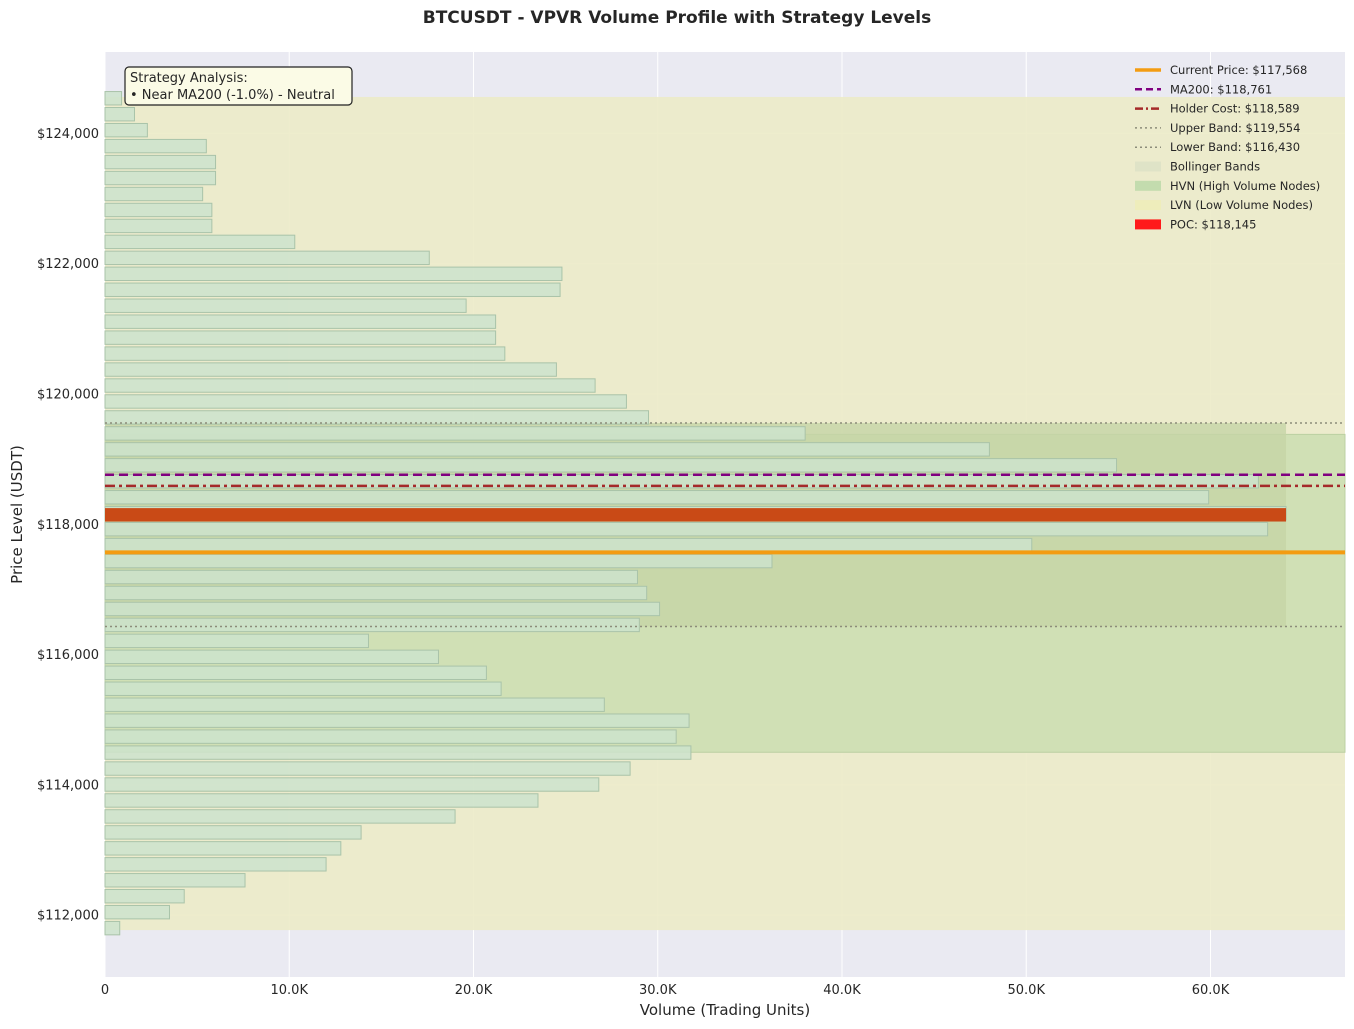 This screenshot has width=1354, height=1029. I want to click on legend-poc: POC: $118,145, so click(1195, 224).